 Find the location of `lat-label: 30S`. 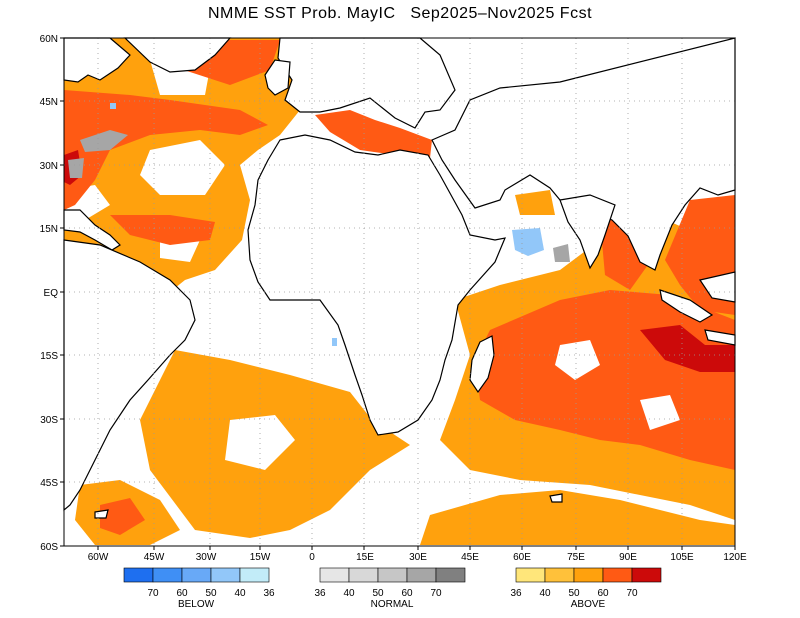

lat-label: 30S is located at coordinates (49, 420).